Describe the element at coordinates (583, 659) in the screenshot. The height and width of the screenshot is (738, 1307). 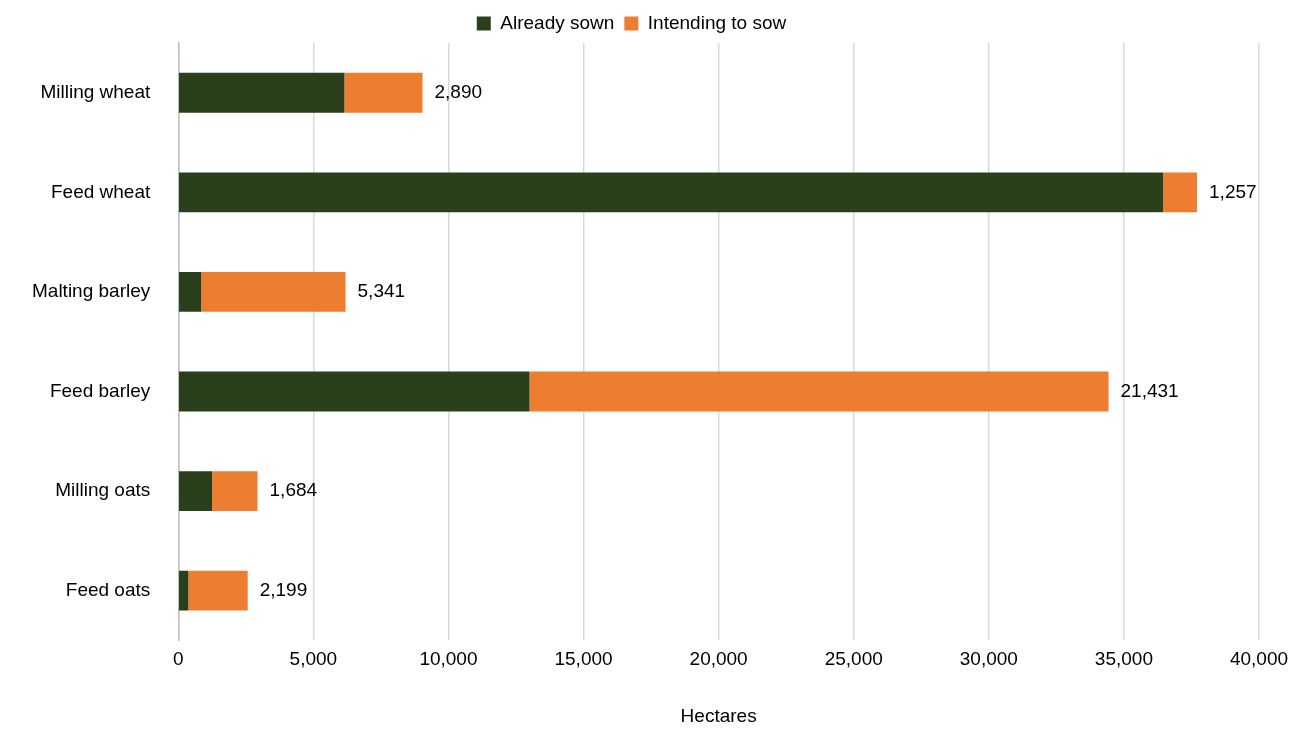
I see `x-tick-label: 15,000` at that location.